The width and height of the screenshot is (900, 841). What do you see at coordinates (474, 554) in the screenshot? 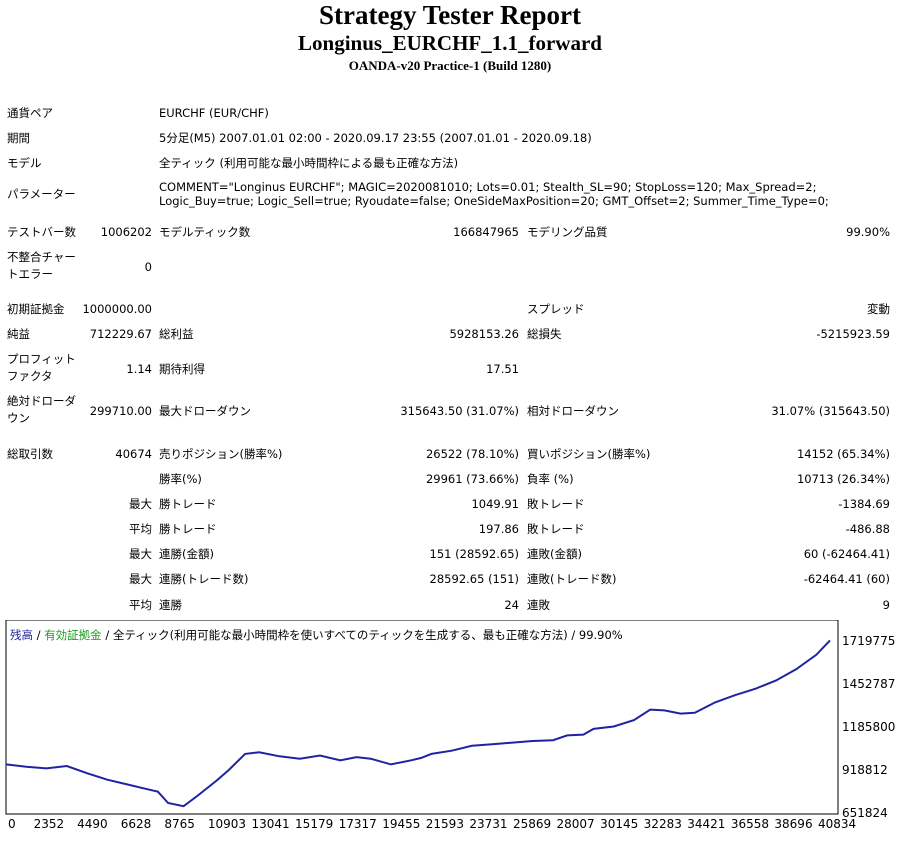
I see `max-consec-wins-value: 151 (28592.65)` at bounding box center [474, 554].